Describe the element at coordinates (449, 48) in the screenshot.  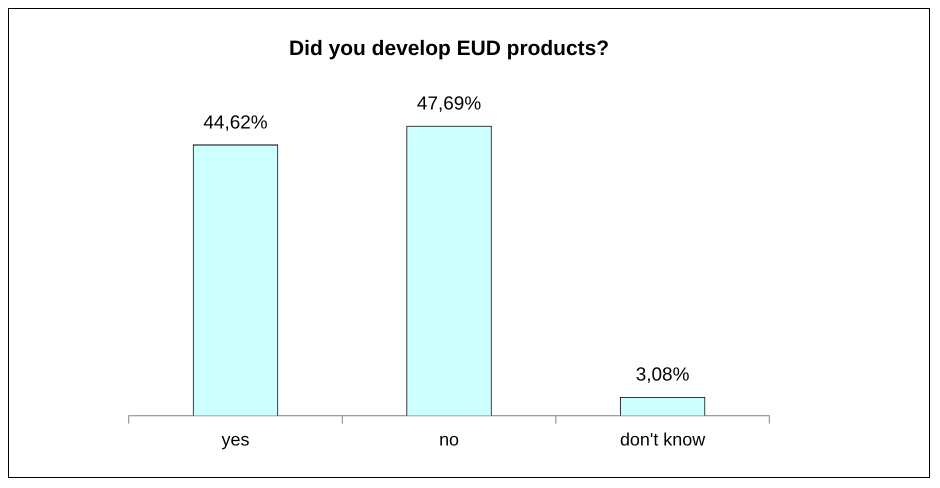
I see `chart-title: Did you develop EUD products?` at that location.